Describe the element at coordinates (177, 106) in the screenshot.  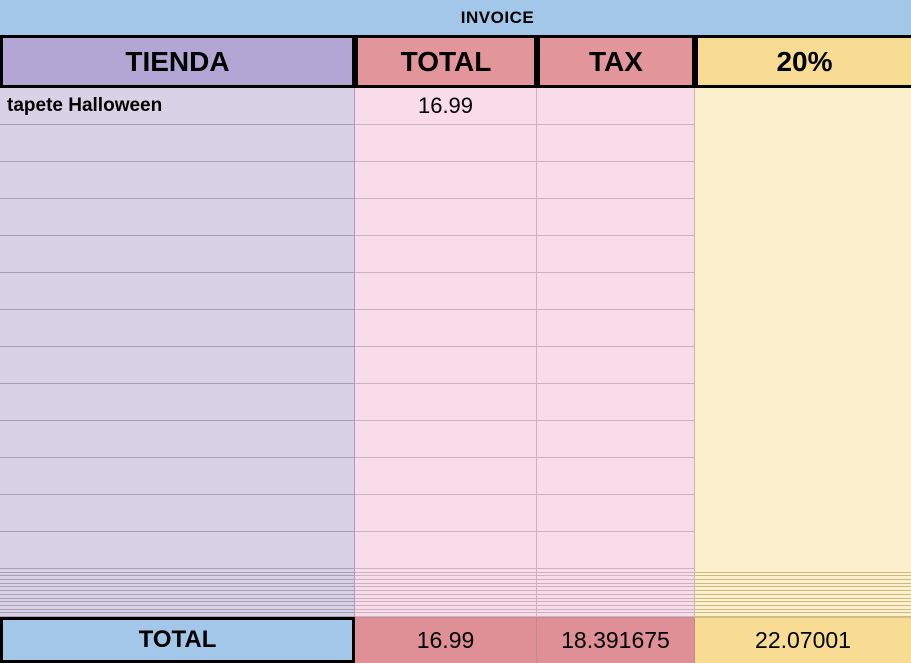
I see `cell-tienda-row-1: tapete Halloween` at that location.